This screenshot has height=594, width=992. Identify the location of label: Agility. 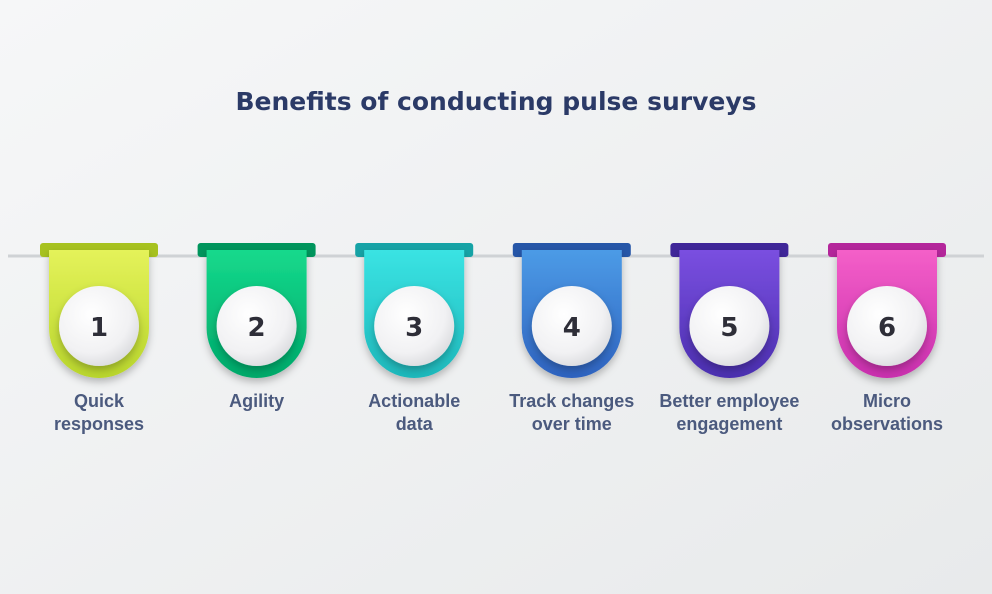
(256, 401).